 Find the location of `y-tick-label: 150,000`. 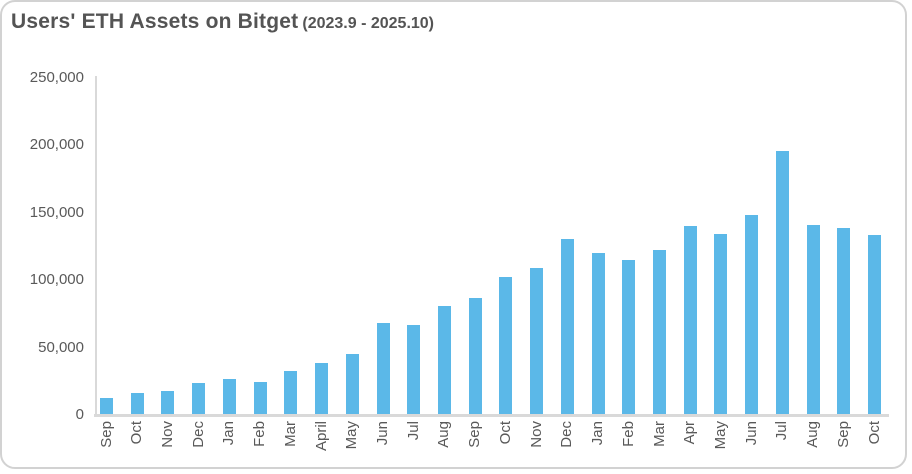

y-tick-label: 150,000 is located at coordinates (56, 212).